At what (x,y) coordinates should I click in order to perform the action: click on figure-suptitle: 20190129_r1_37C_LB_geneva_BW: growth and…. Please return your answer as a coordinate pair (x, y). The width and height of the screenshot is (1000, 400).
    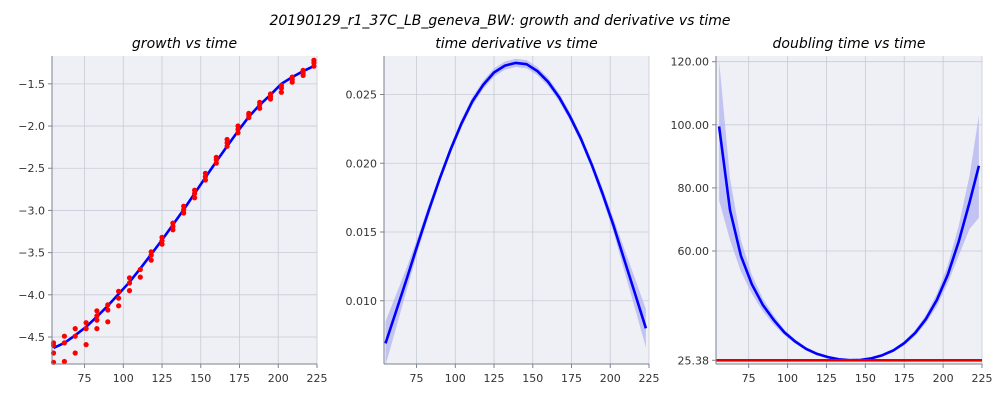
    Looking at the image, I should click on (500, 21).